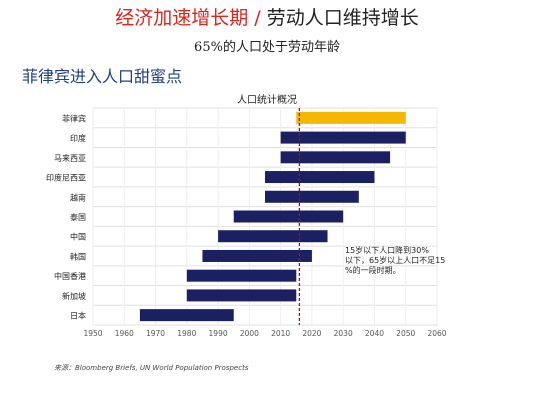  What do you see at coordinates (102, 76) in the screenshot?
I see `section-heading: 菲律宾进入人口甜蜜点` at bounding box center [102, 76].